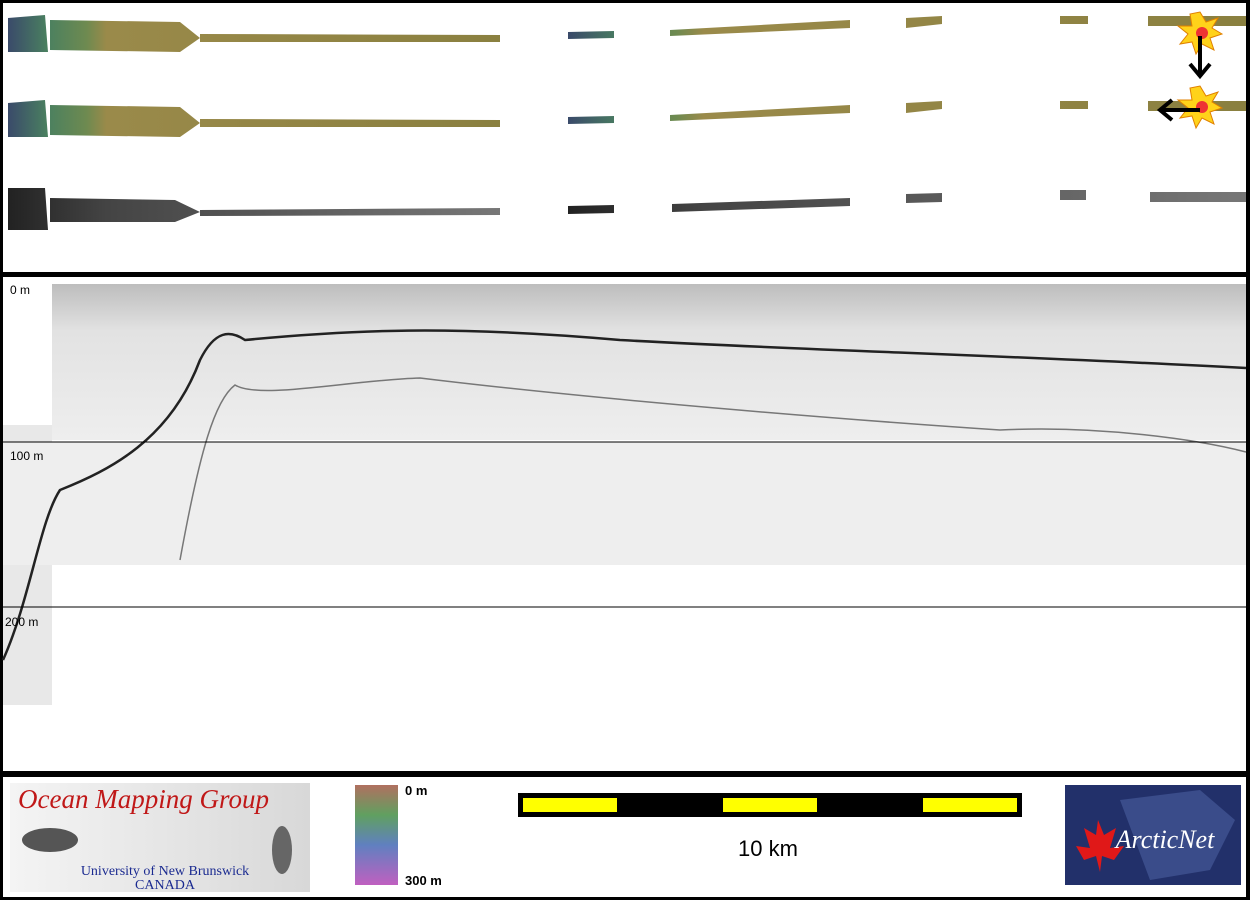  I want to click on scale-bar, so click(770, 805).